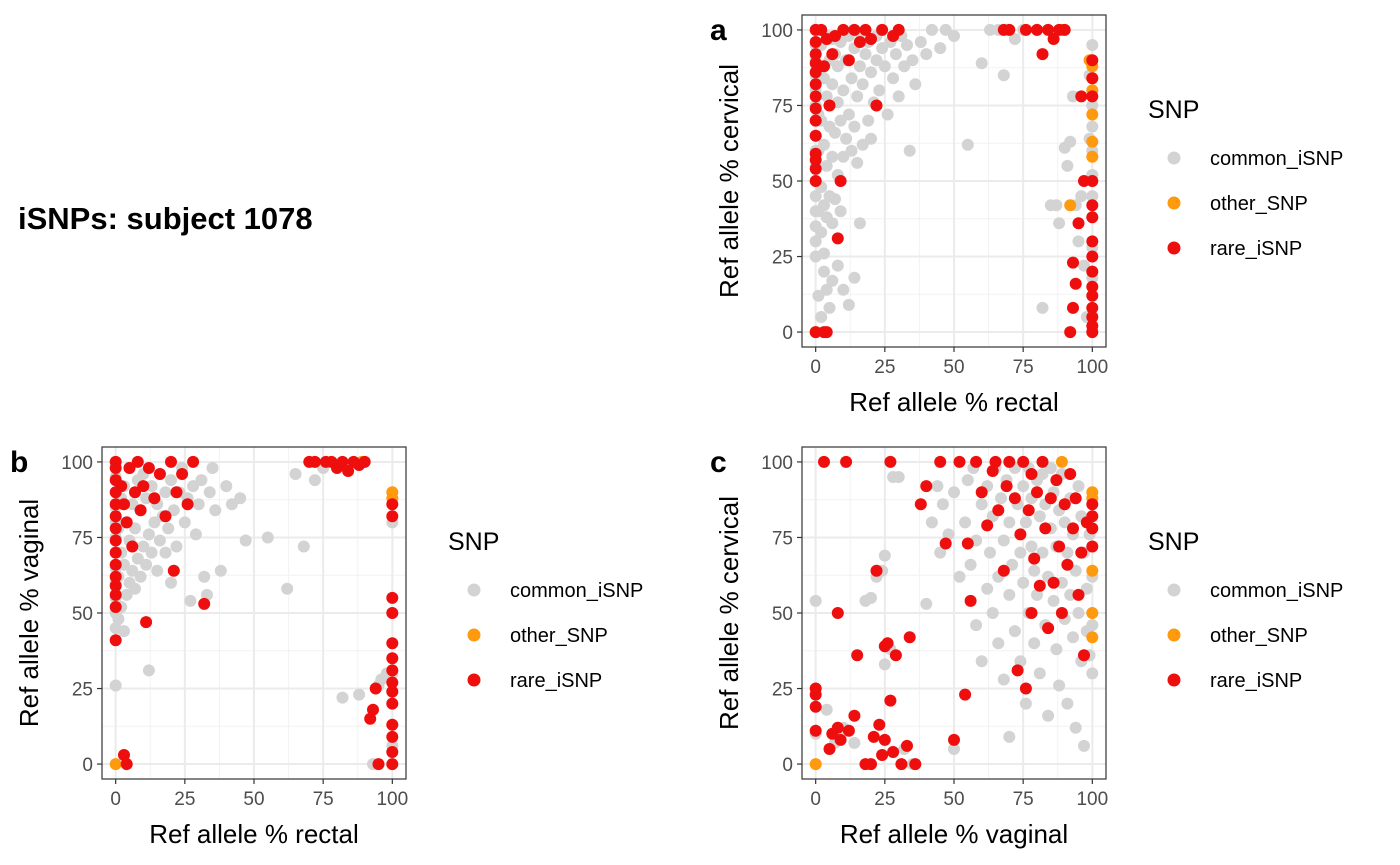 This screenshot has height=865, width=1400. I want to click on y-tick-label: 0, so click(787, 333).